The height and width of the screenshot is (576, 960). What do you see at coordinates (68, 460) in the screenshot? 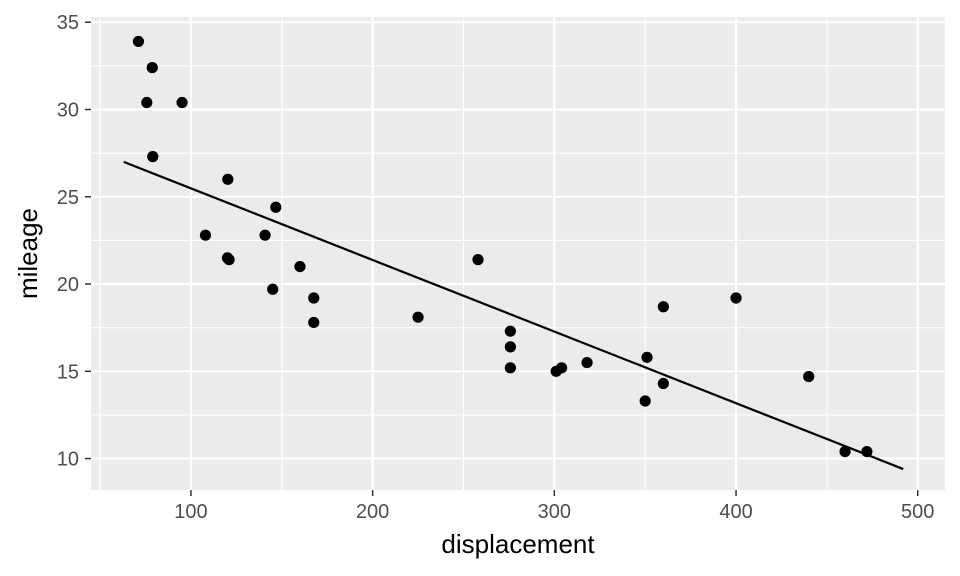
I see `y-tick-label: 10` at bounding box center [68, 460].